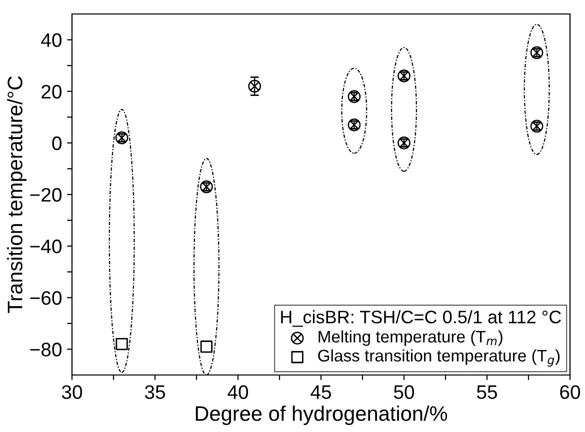 The width and height of the screenshot is (585, 432). What do you see at coordinates (439, 358) in the screenshot?
I see `legend-label: Glass transition temperature (T$_{g}$)` at bounding box center [439, 358].